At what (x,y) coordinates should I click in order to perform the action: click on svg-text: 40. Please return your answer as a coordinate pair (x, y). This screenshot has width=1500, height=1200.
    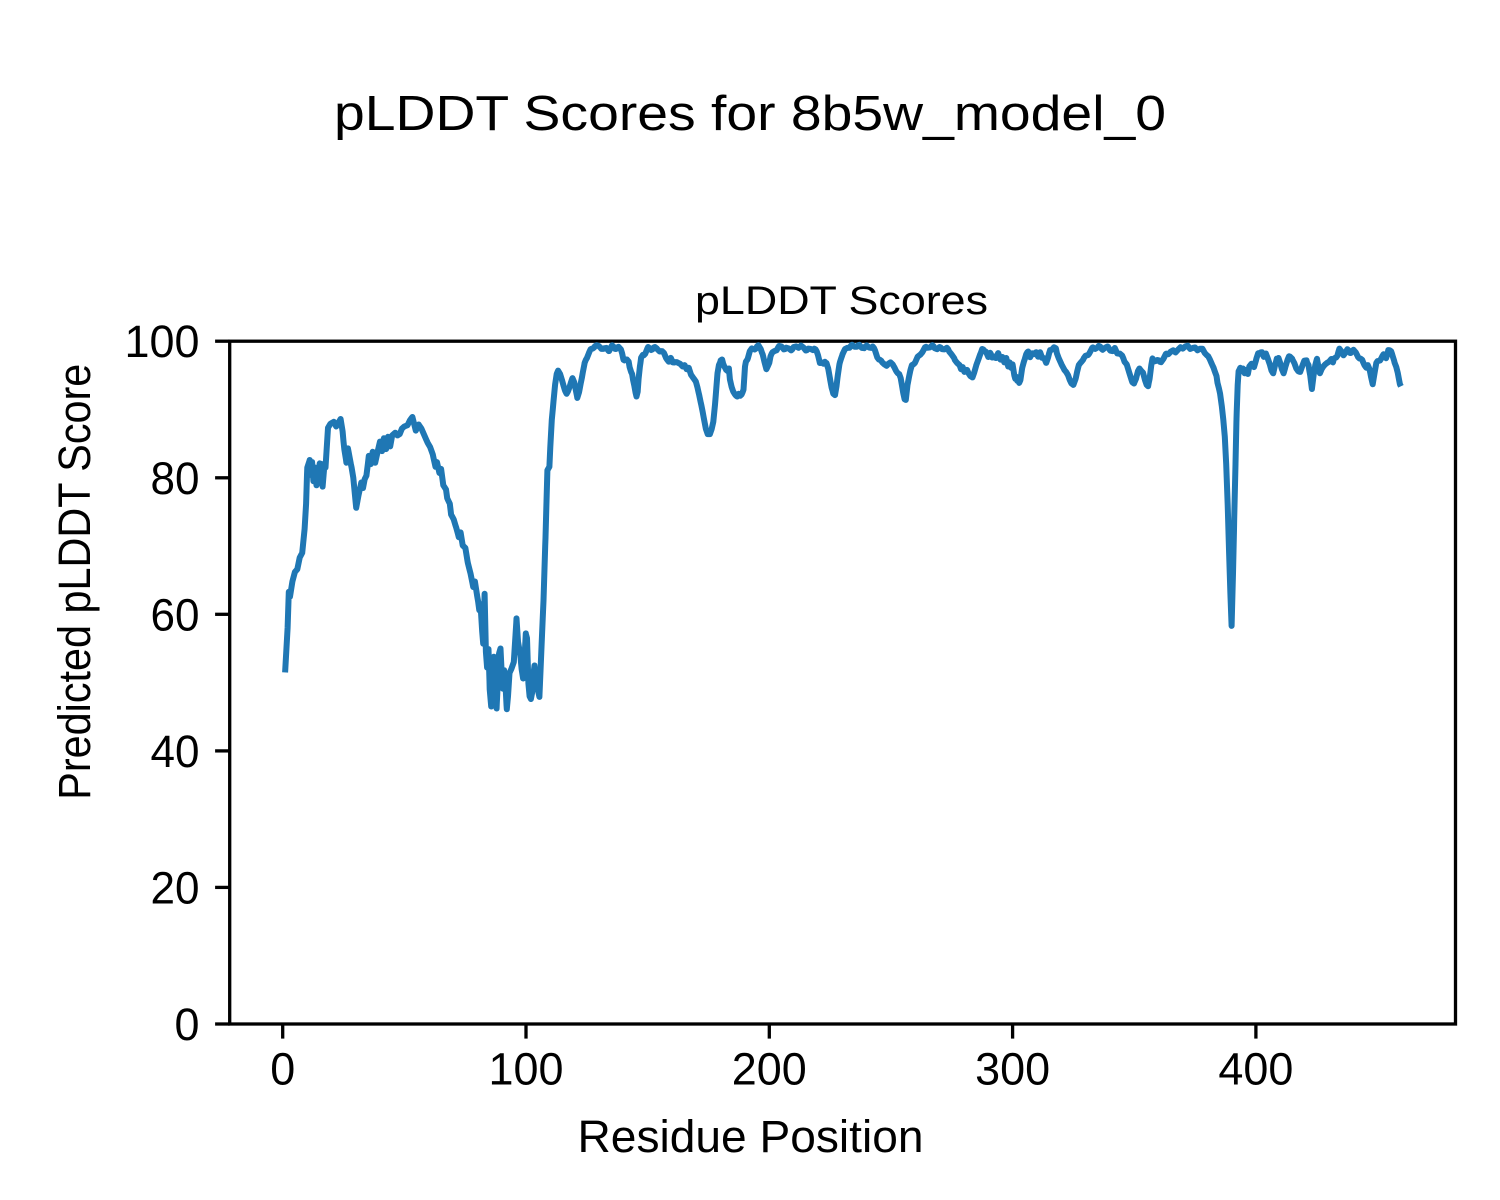
    Looking at the image, I should click on (175, 751).